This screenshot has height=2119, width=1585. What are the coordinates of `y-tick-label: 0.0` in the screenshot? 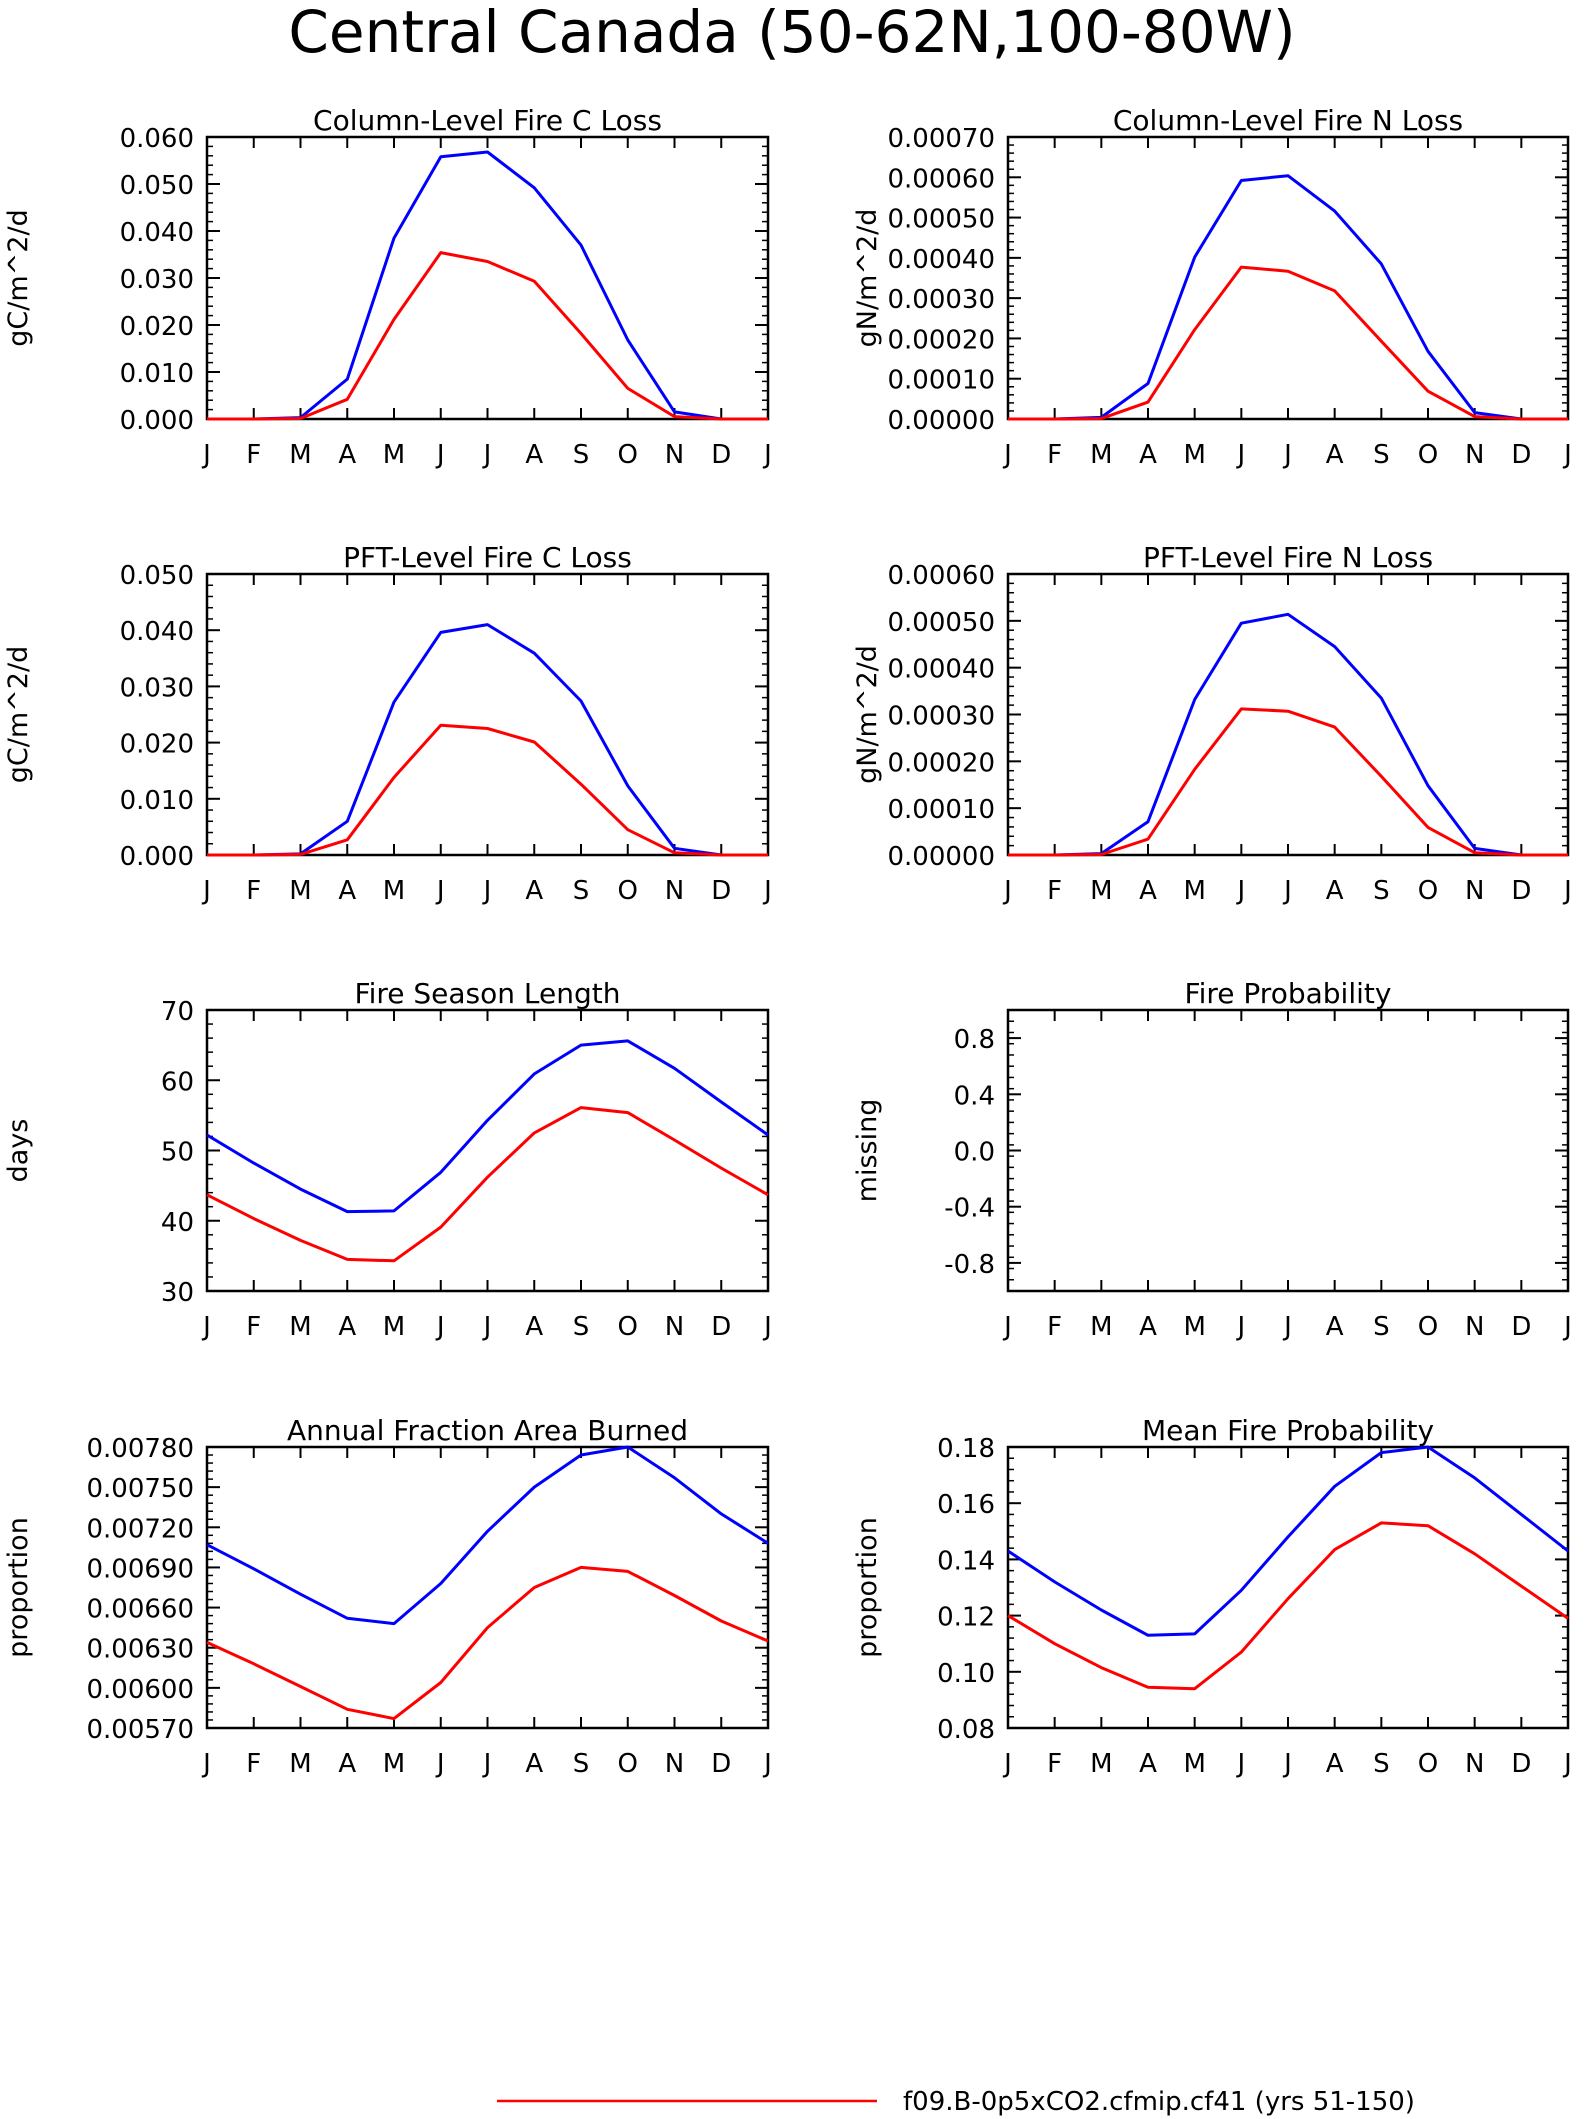 It's located at (974, 1153).